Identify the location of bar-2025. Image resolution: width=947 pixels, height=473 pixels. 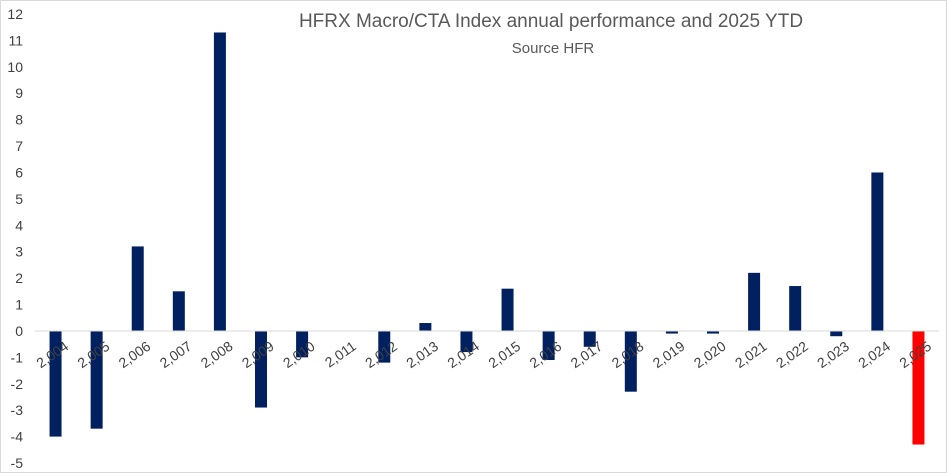
(918, 387).